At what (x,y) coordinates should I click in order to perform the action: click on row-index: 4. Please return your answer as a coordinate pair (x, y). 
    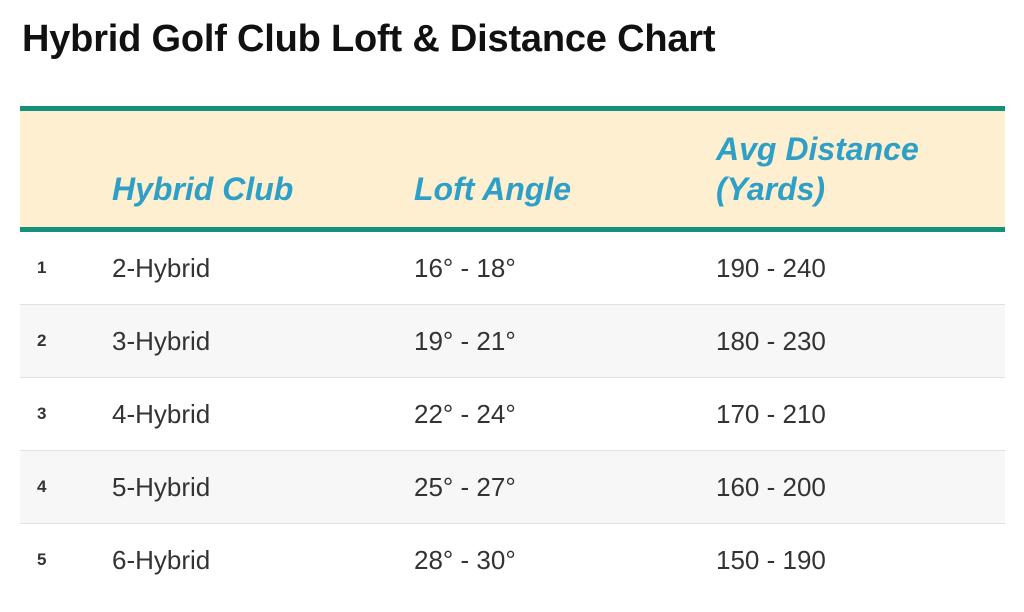
    Looking at the image, I should click on (42, 486).